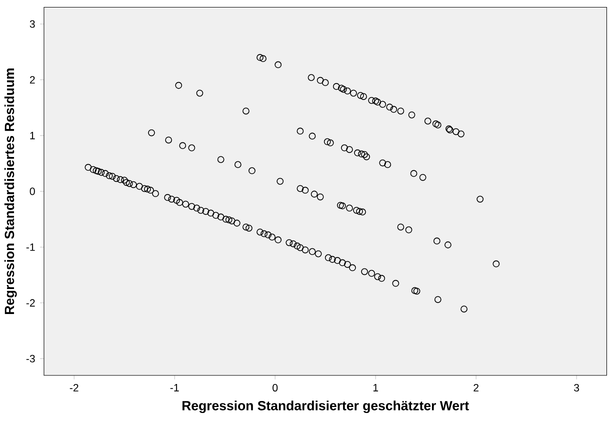 The image size is (613, 423). What do you see at coordinates (476, 388) in the screenshot?
I see `x-tick-label: 2` at bounding box center [476, 388].